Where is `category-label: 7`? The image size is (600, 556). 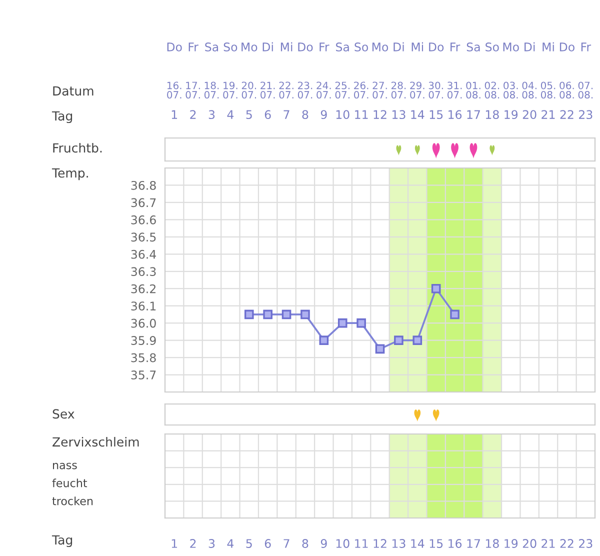
category-label: 7 is located at coordinates (287, 543).